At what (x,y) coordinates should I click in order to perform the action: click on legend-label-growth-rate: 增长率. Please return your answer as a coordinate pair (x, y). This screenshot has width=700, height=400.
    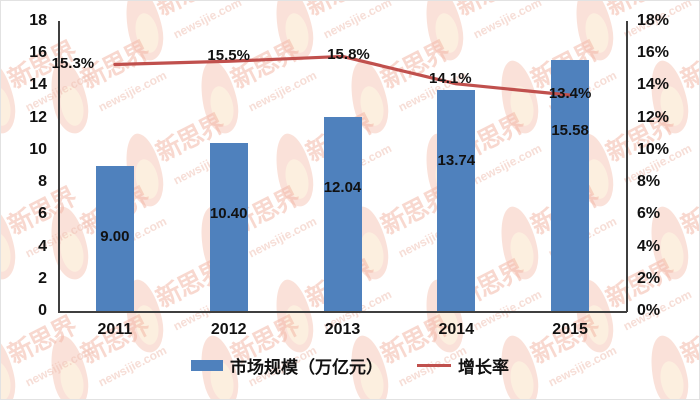
    Looking at the image, I should click on (483, 367).